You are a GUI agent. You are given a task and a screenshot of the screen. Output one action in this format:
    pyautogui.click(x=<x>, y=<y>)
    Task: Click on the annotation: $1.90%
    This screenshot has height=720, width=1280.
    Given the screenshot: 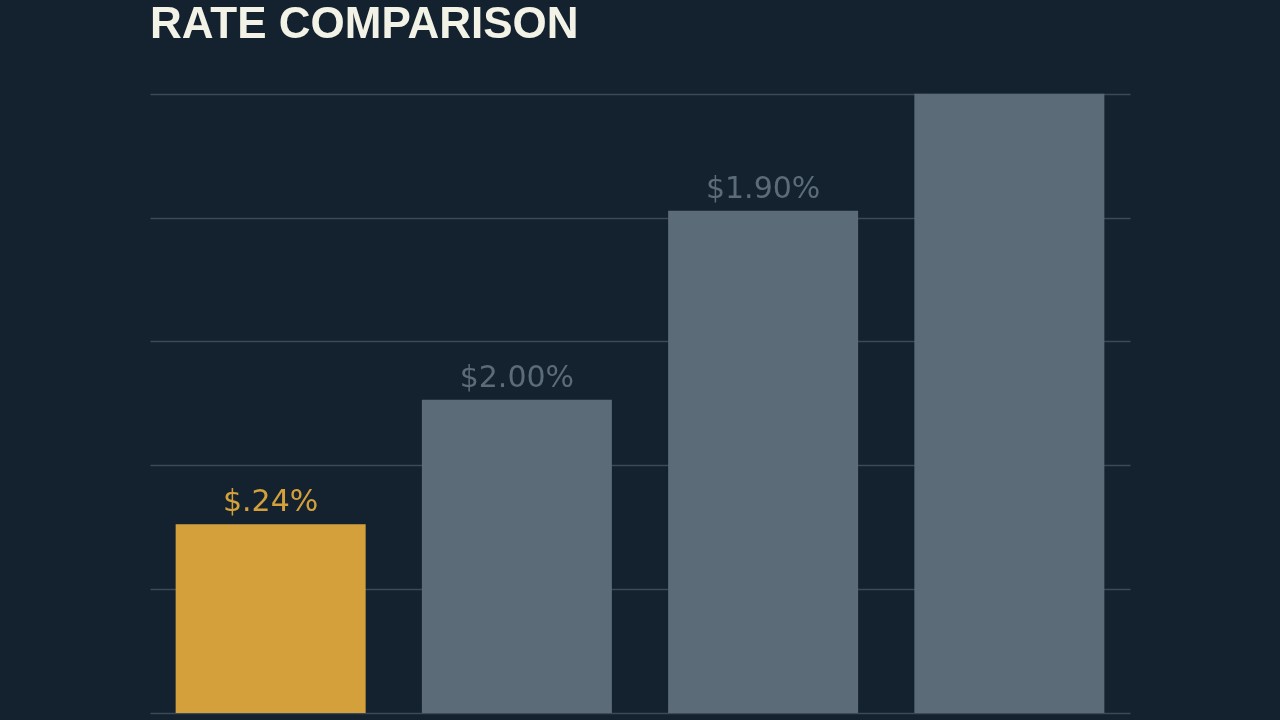 What is the action you would take?
    pyautogui.click(x=763, y=187)
    